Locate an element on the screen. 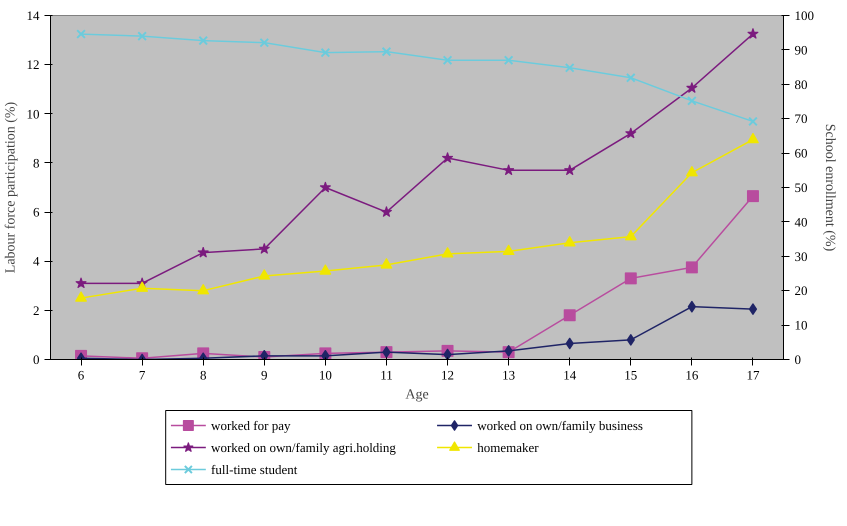 This screenshot has width=847, height=526. y-tick-label: 8 is located at coordinates (36, 162).